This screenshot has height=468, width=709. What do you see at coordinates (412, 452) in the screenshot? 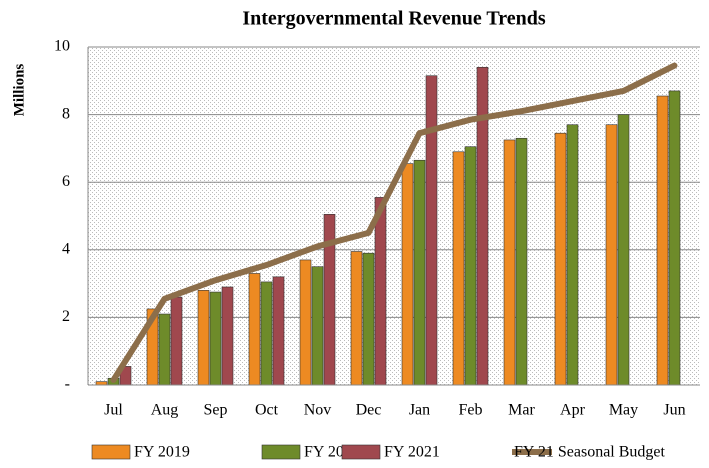
I see `legend-label: FY 2021` at bounding box center [412, 452].